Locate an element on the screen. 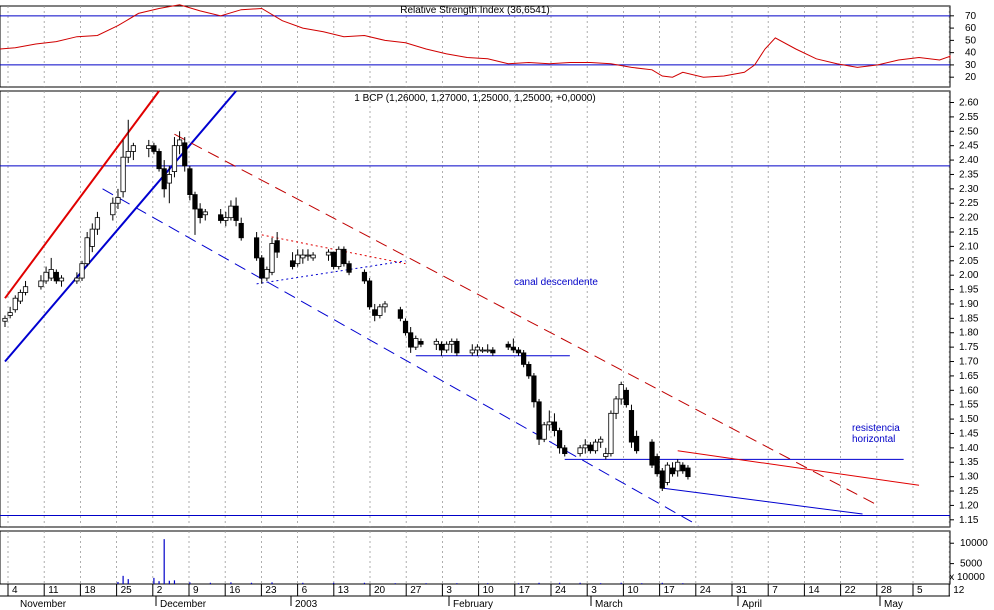 The image size is (994, 610). price-tick-label: 1.65 is located at coordinates (969, 376).